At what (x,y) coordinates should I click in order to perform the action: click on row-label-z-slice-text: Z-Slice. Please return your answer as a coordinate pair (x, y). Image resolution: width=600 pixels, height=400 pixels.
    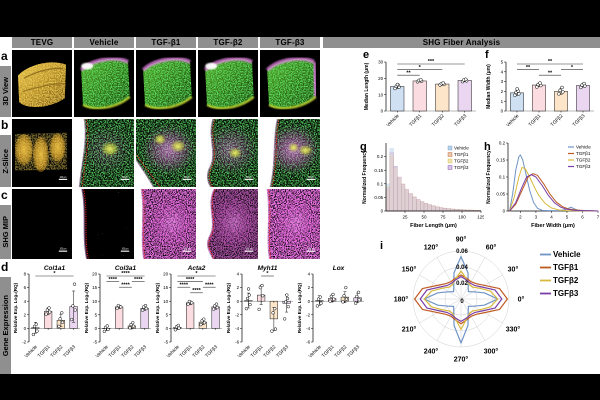
    Looking at the image, I should click on (5, 161).